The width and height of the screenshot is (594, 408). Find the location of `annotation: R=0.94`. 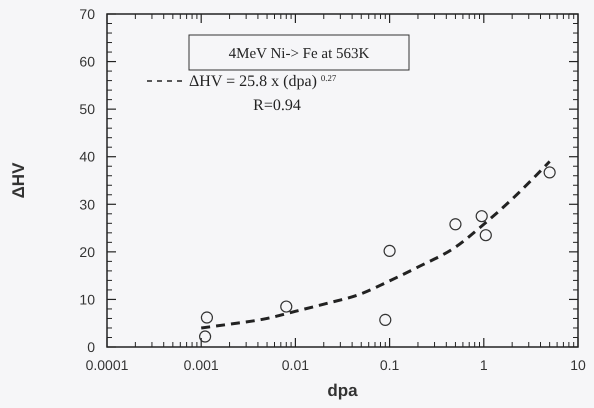

annotation: R=0.94 is located at coordinates (277, 105).